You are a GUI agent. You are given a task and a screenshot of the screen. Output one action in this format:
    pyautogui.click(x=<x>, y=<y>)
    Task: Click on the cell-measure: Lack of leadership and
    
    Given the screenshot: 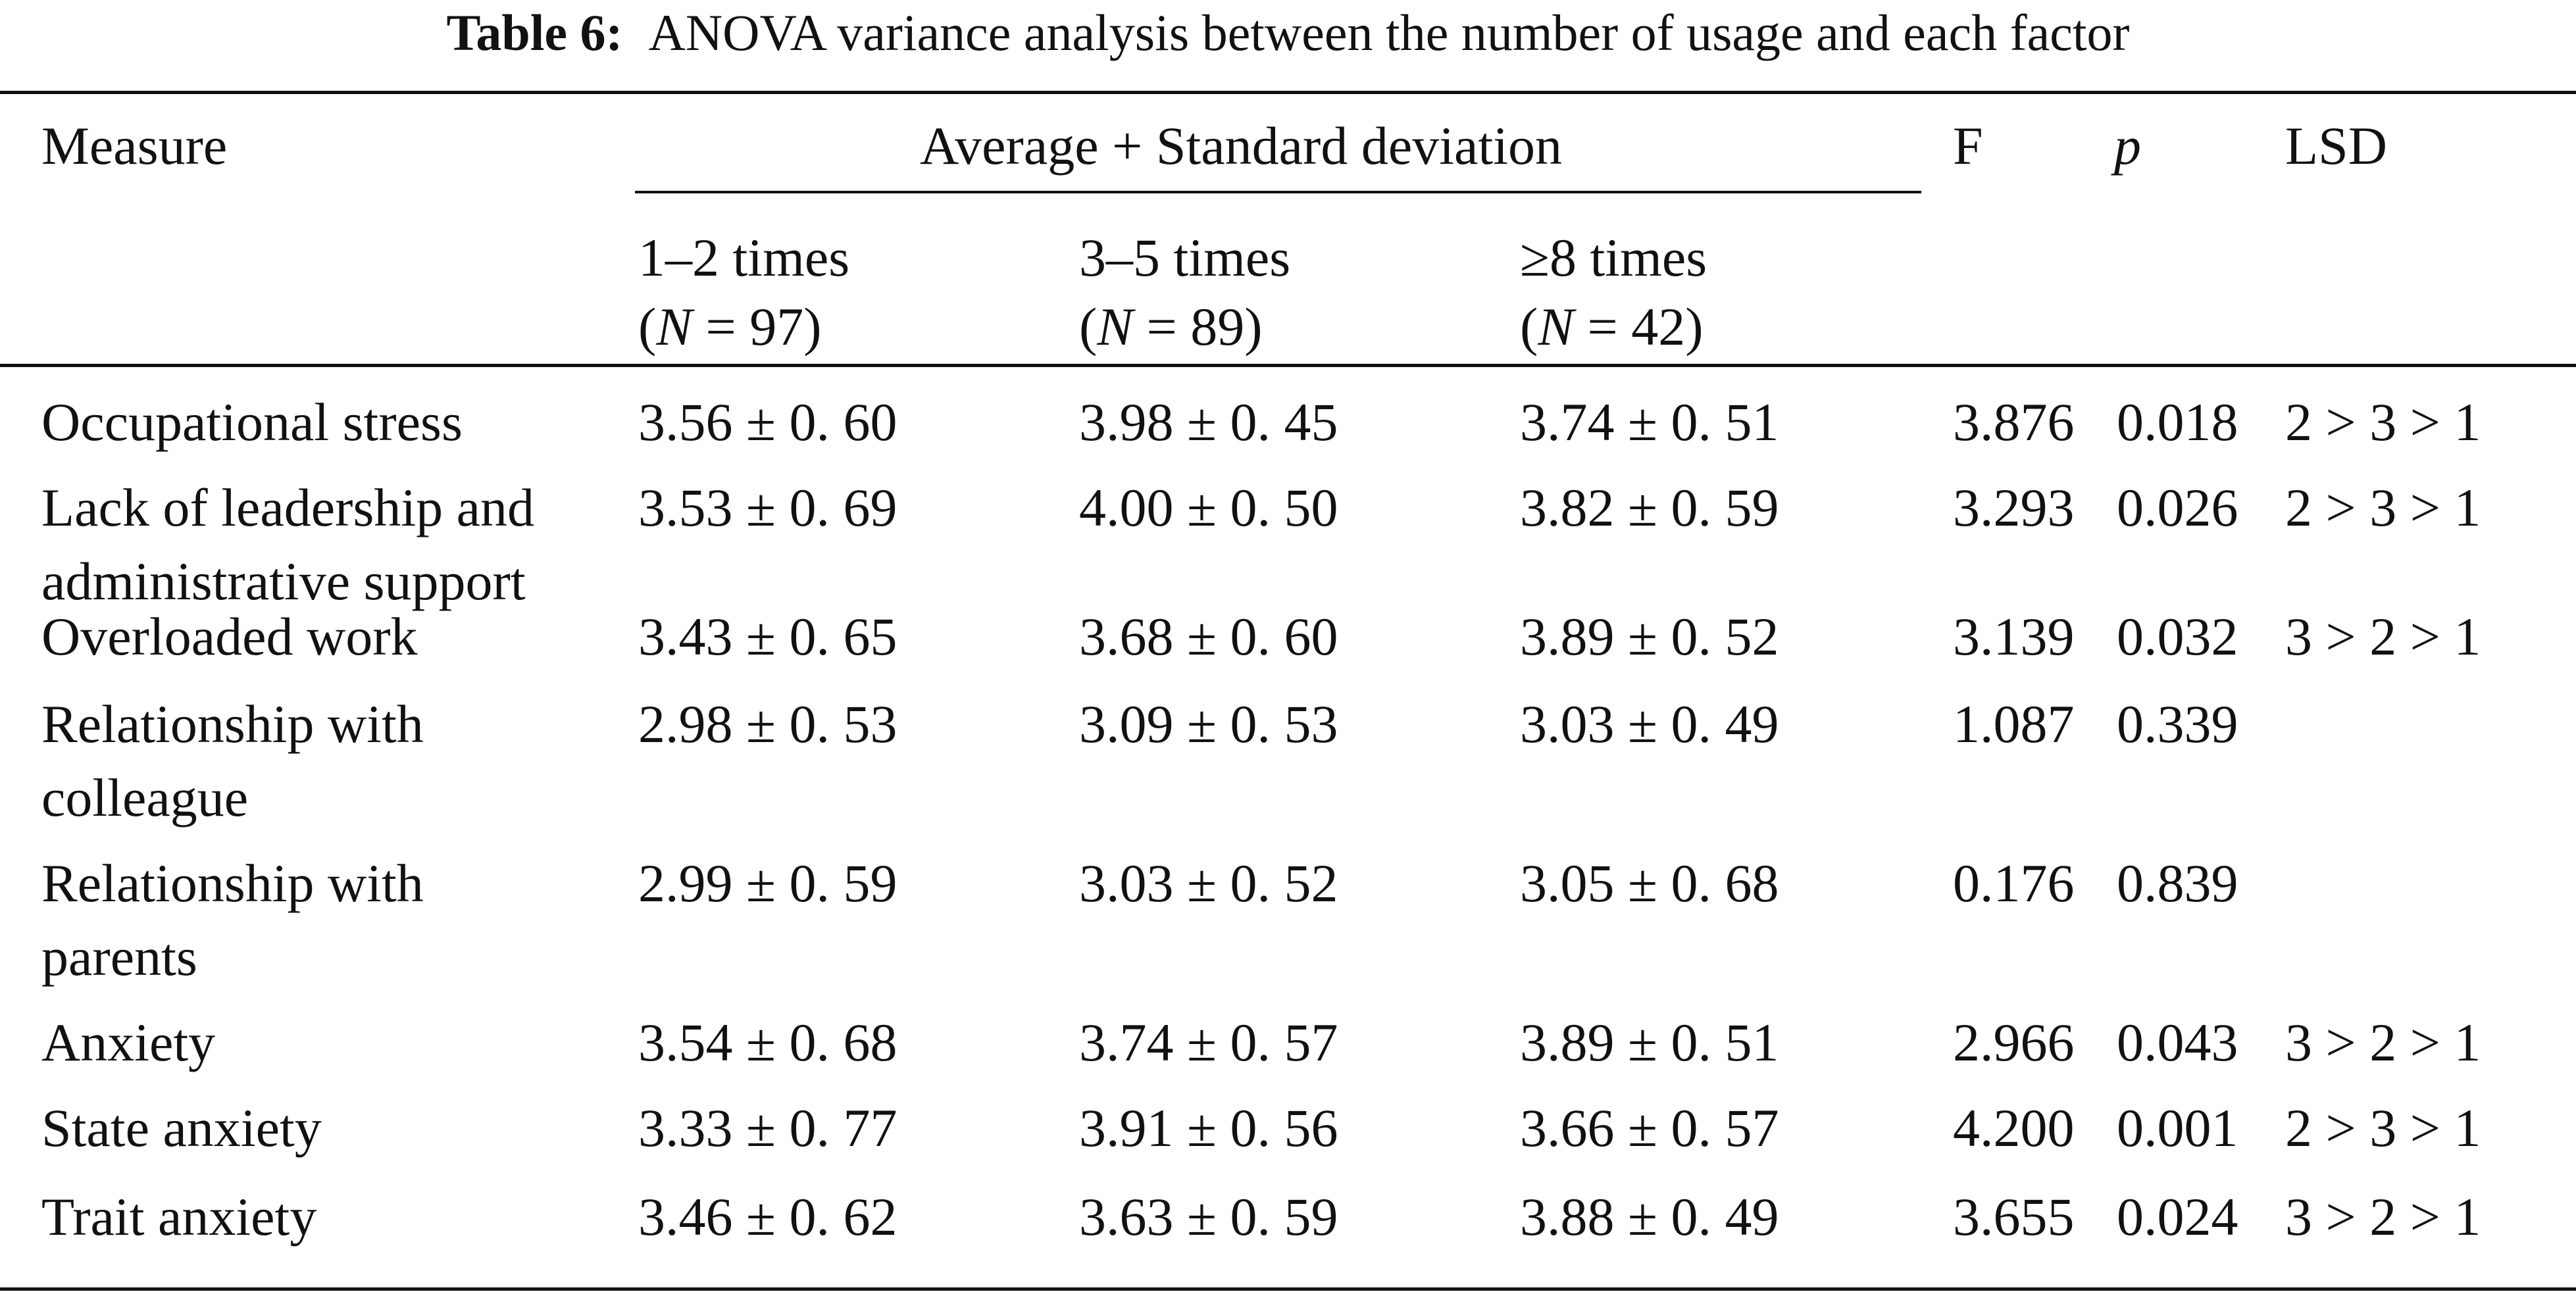 What is the action you would take?
    pyautogui.click(x=288, y=507)
    